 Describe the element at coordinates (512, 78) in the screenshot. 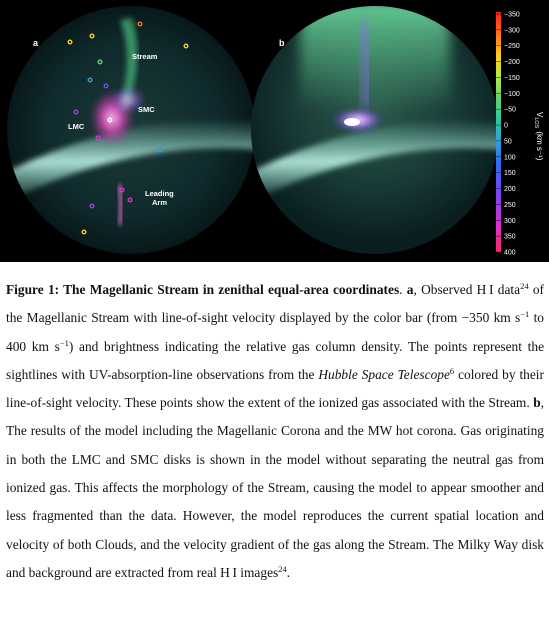

I see `colorbar-tick-label: −150` at that location.